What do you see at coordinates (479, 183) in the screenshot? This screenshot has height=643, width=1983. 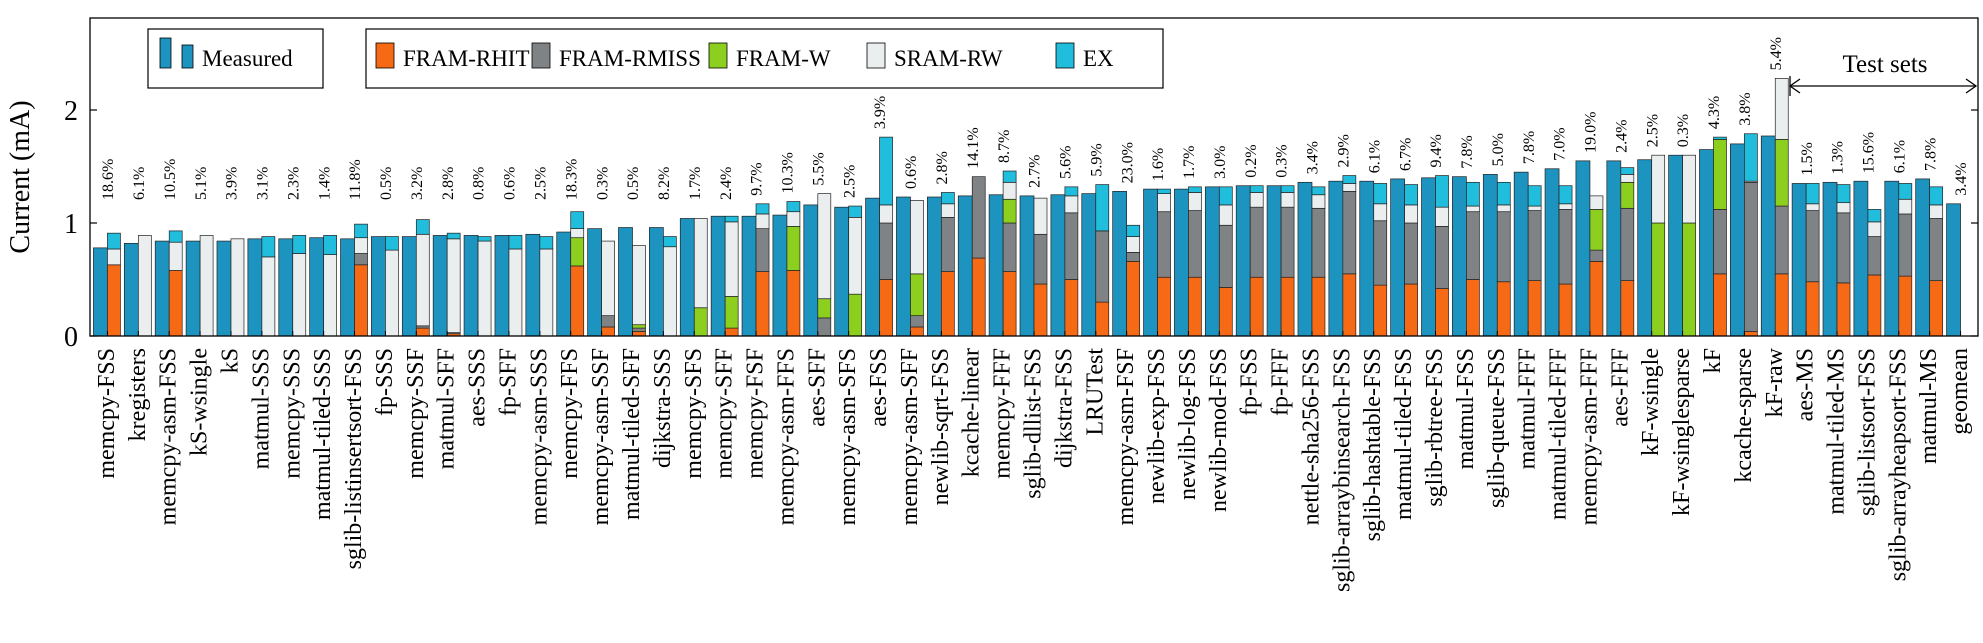 I see `percent-label-aes-SSS: 0.8%` at bounding box center [479, 183].